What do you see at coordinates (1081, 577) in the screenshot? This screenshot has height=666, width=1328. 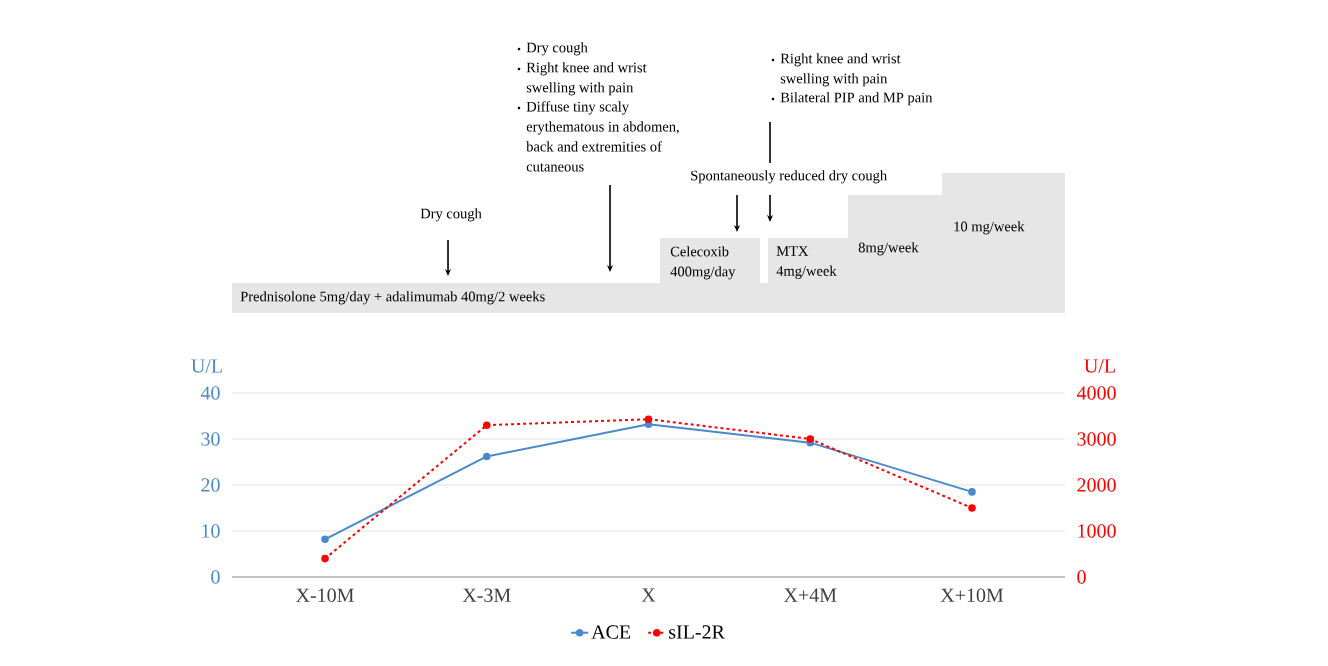 I see `y2-tick-label: 0` at bounding box center [1081, 577].